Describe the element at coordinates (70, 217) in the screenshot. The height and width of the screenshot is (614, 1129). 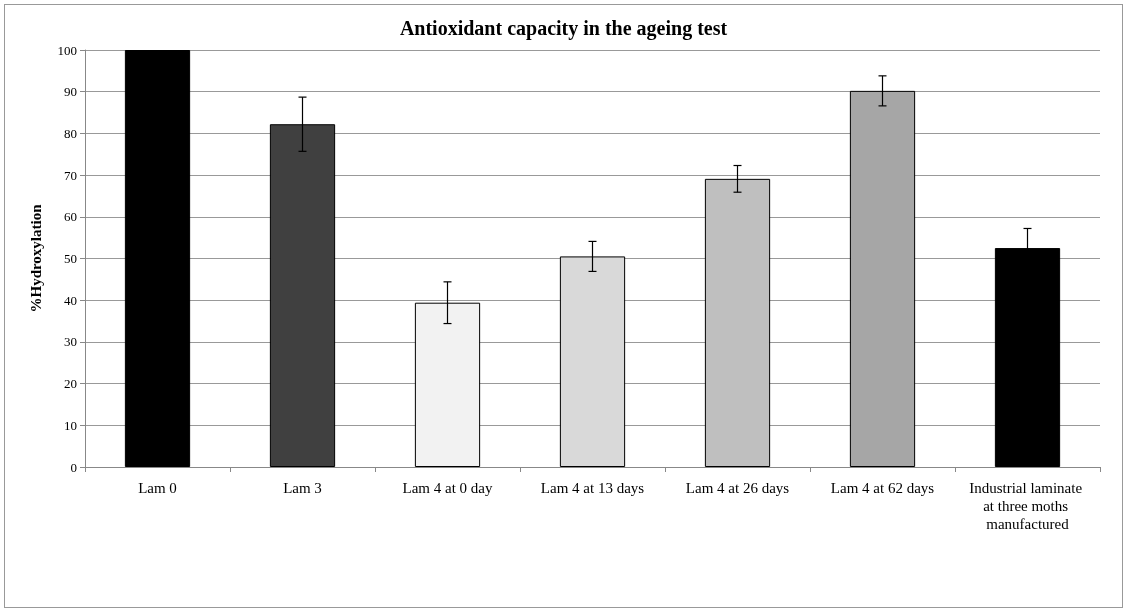
I see `y-tick-label: 60` at that location.